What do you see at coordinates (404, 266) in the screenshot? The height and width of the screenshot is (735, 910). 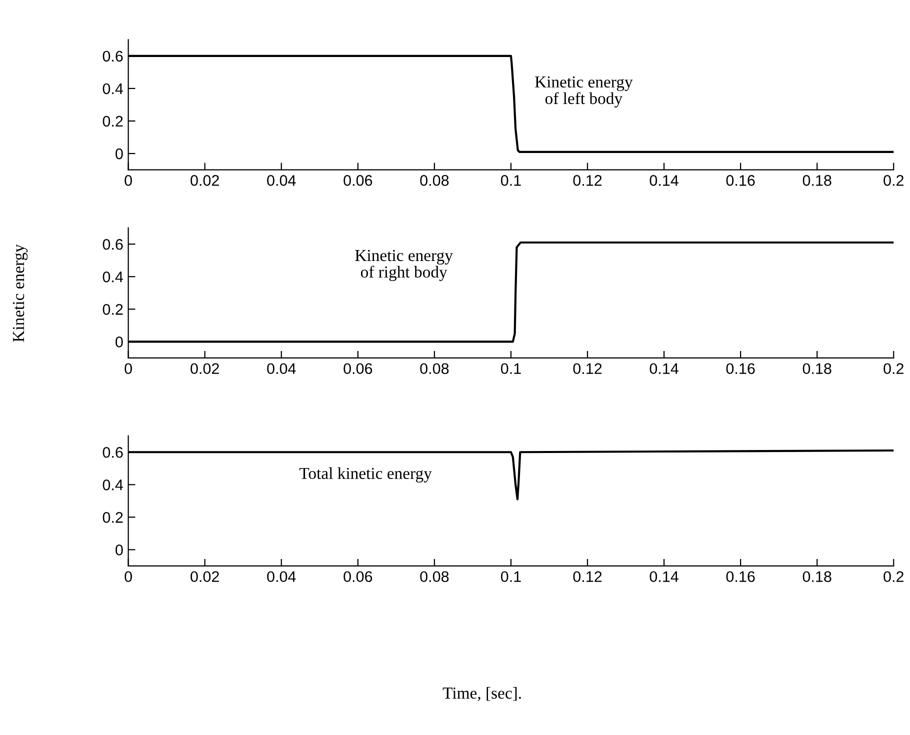 I see `annotation: Kinetic energy of right body` at bounding box center [404, 266].